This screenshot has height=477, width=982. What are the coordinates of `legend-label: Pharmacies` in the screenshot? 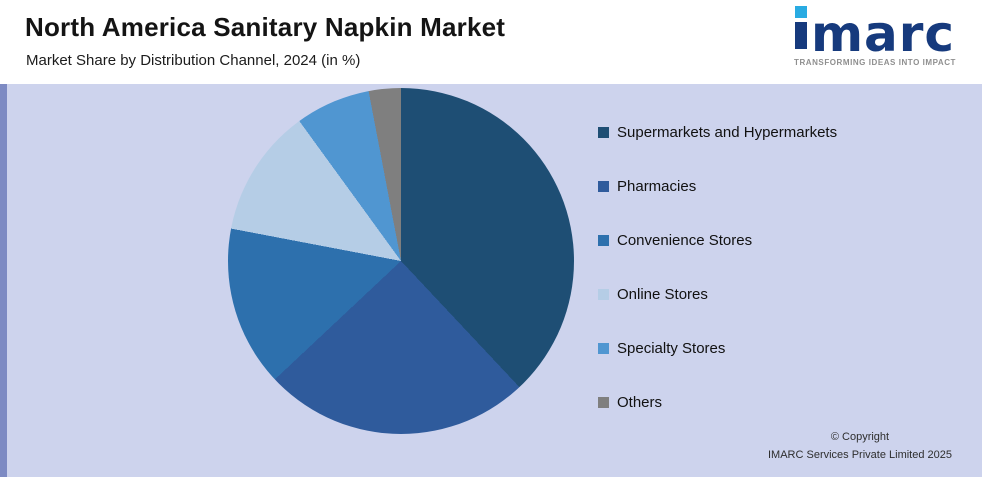 It's located at (657, 186).